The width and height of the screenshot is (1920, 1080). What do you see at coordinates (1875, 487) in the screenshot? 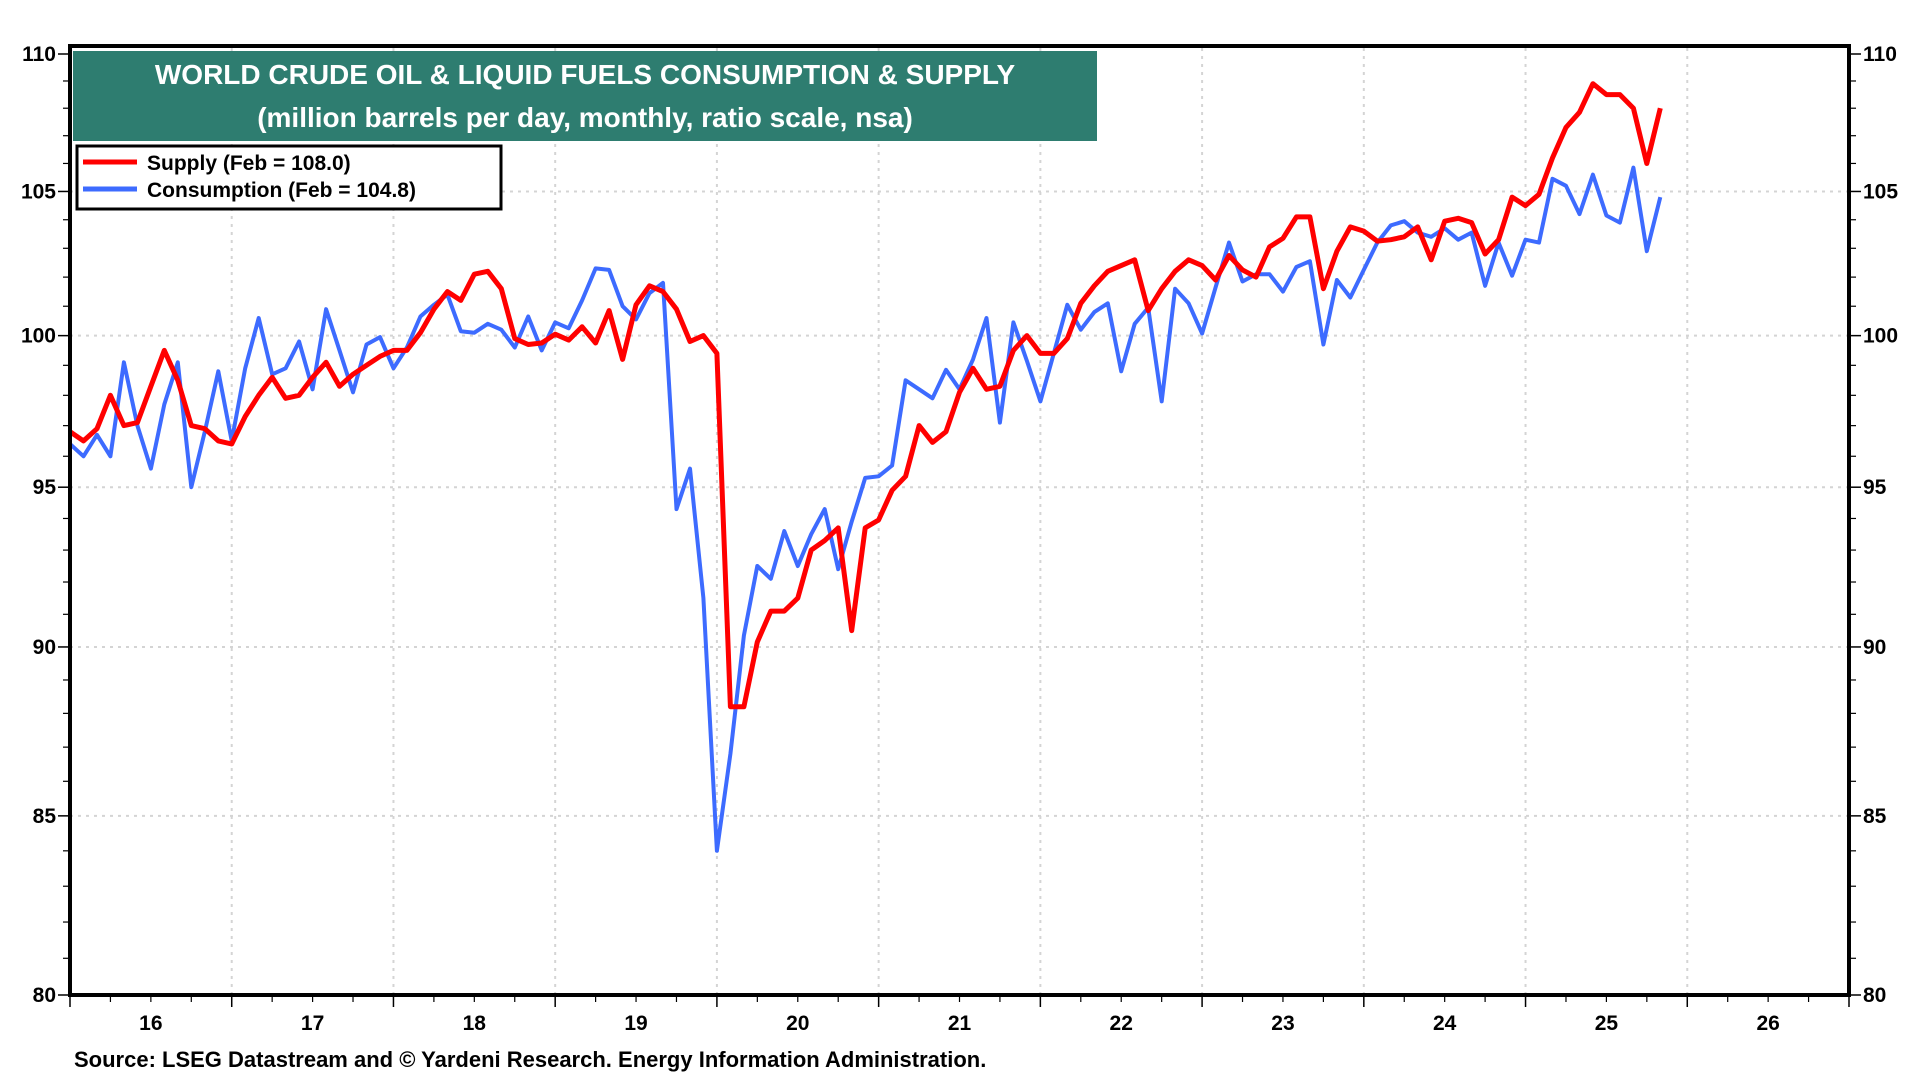
I see `y-tick-label-right: 95` at bounding box center [1875, 487].